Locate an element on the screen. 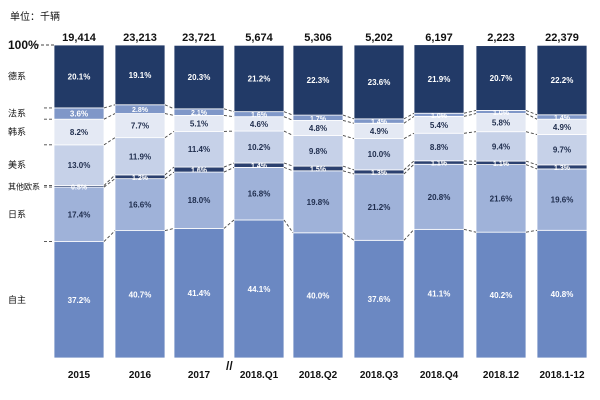 This screenshot has width=600, height=400. x-tick-label: 2018.Q2 is located at coordinates (318, 375).